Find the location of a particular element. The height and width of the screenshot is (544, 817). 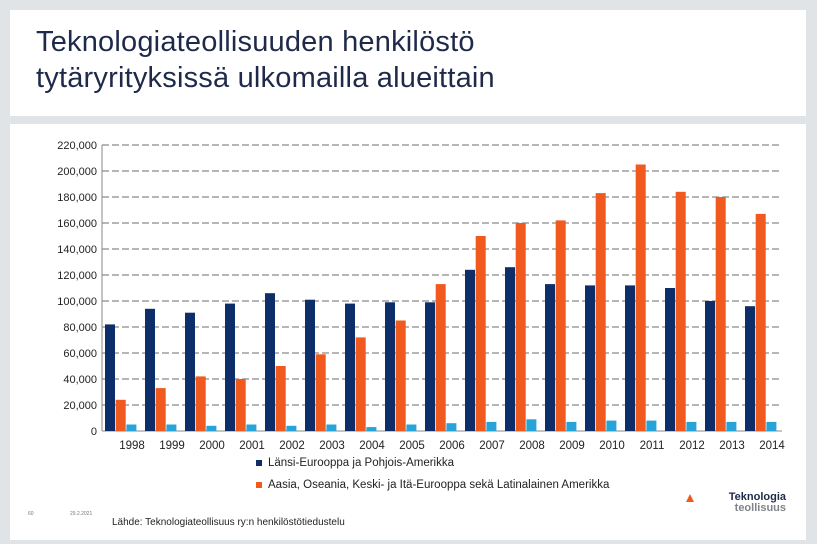

logo-line-1: Teknologia is located at coordinates (757, 497).